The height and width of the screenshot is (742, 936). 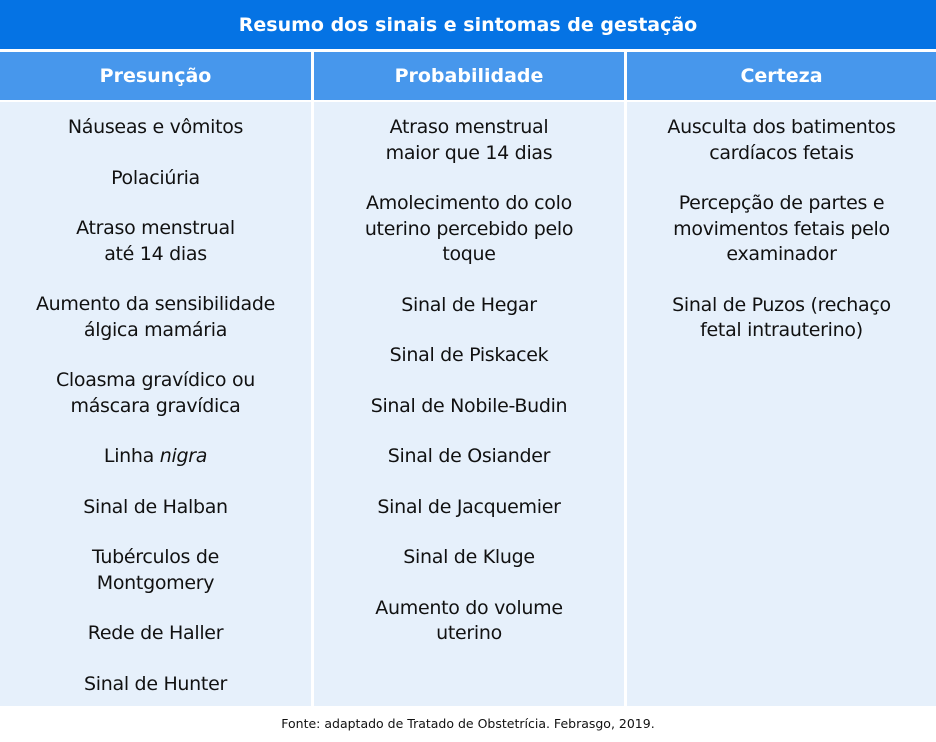 I want to click on item-text: Atraso menstrual maior que 14 dias, so click(x=469, y=140).